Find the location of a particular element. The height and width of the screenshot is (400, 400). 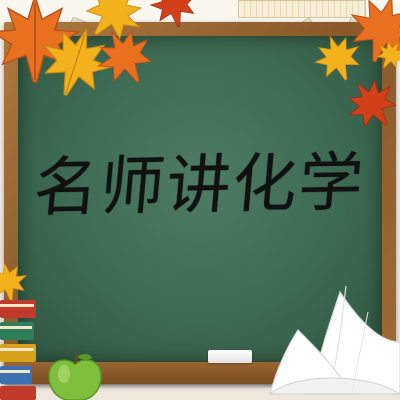

apple-icon is located at coordinates (75, 376).